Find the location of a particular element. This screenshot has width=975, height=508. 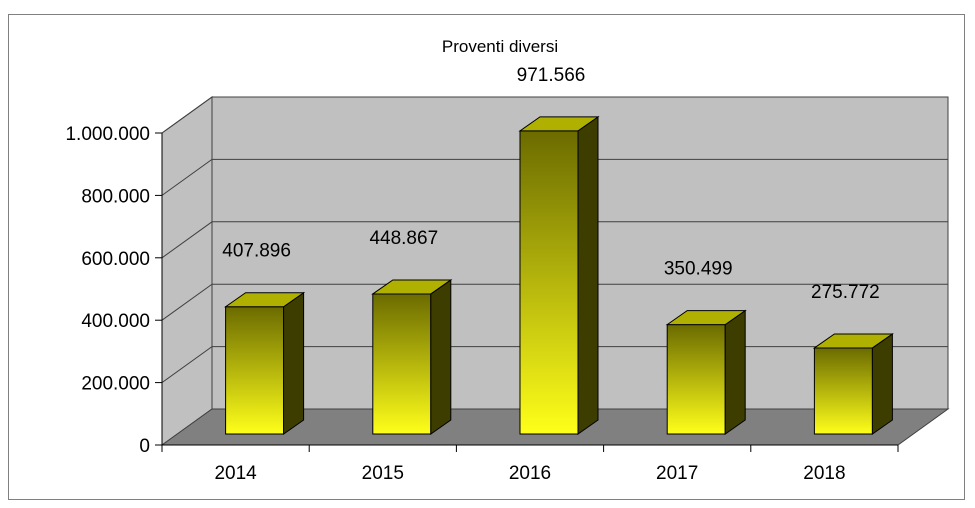

bar-2016 is located at coordinates (559, 275).